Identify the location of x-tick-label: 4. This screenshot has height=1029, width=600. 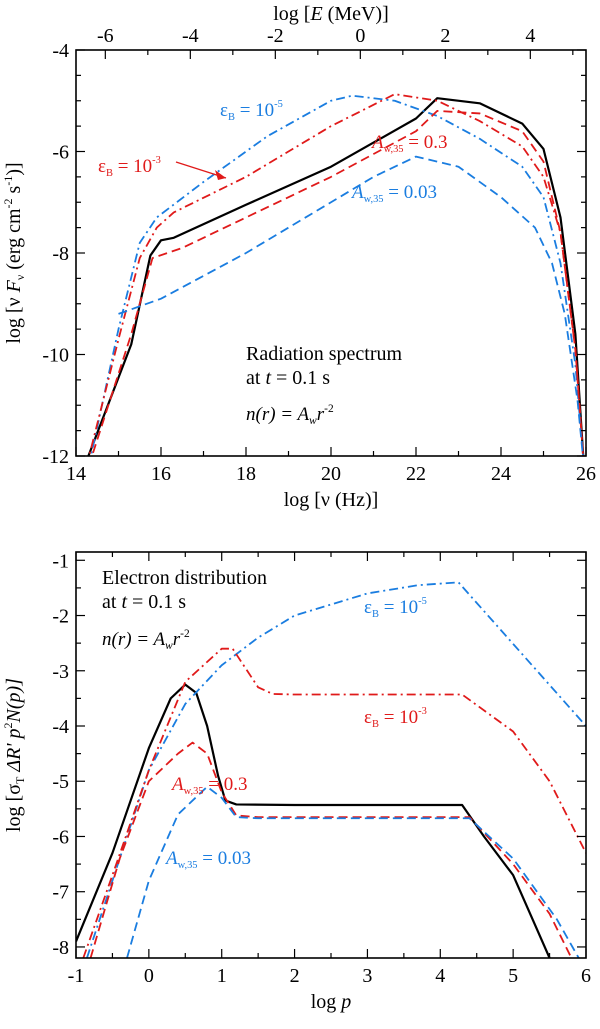
(440, 976).